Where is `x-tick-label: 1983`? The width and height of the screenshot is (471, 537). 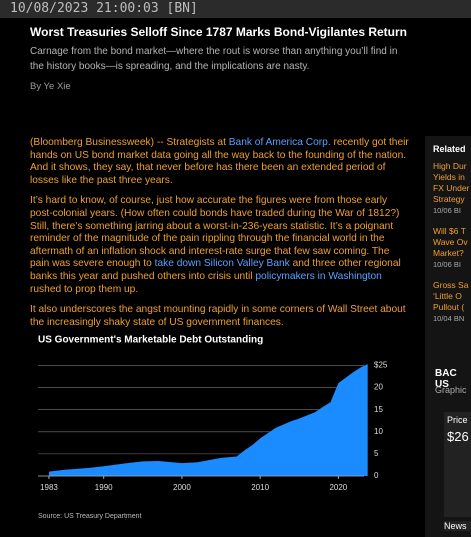
x-tick-label: 1983 is located at coordinates (49, 487).